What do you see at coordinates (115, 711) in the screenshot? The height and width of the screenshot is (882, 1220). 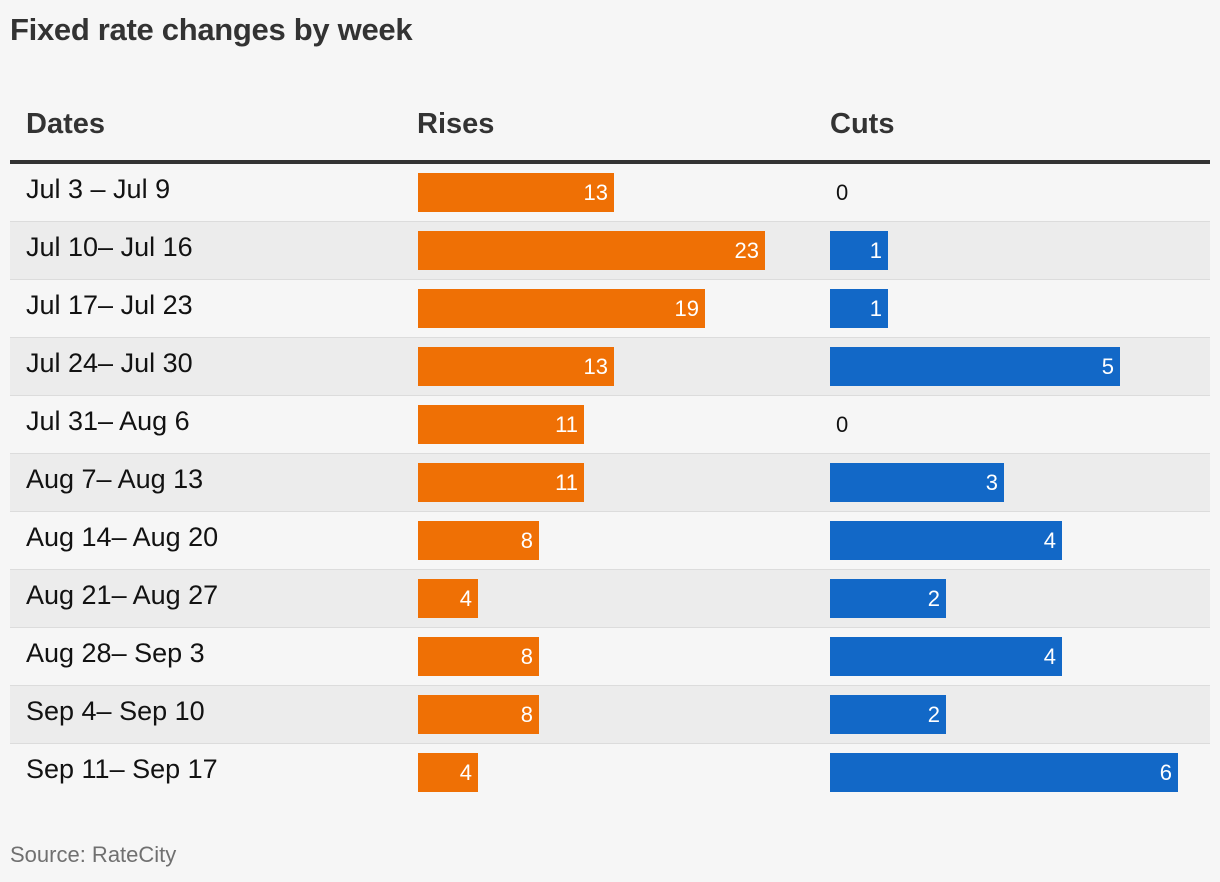 I see `date-label: Sep 4– Sep 10` at bounding box center [115, 711].